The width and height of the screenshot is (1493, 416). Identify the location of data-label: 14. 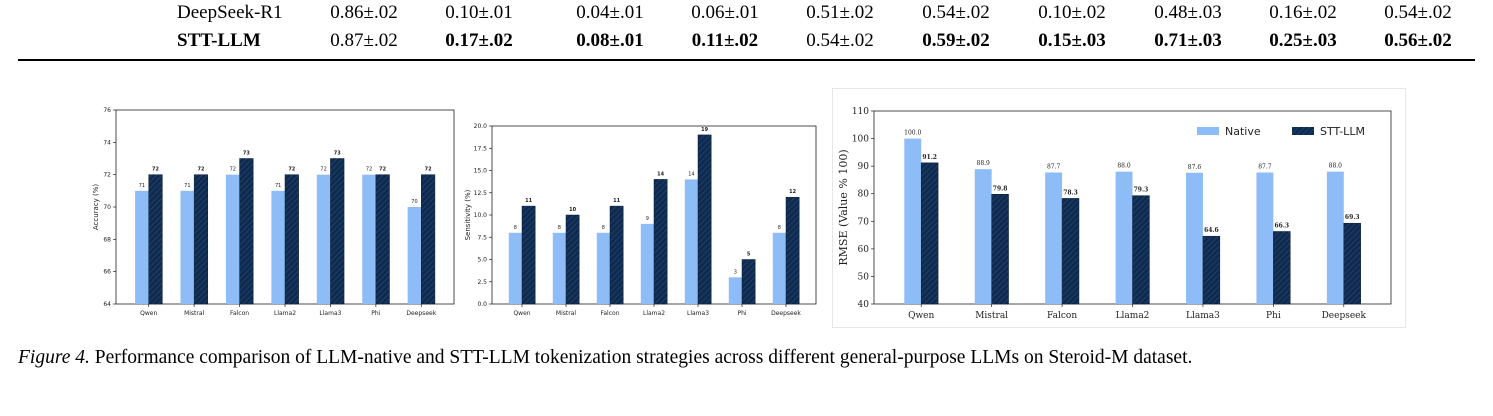
(691, 174).